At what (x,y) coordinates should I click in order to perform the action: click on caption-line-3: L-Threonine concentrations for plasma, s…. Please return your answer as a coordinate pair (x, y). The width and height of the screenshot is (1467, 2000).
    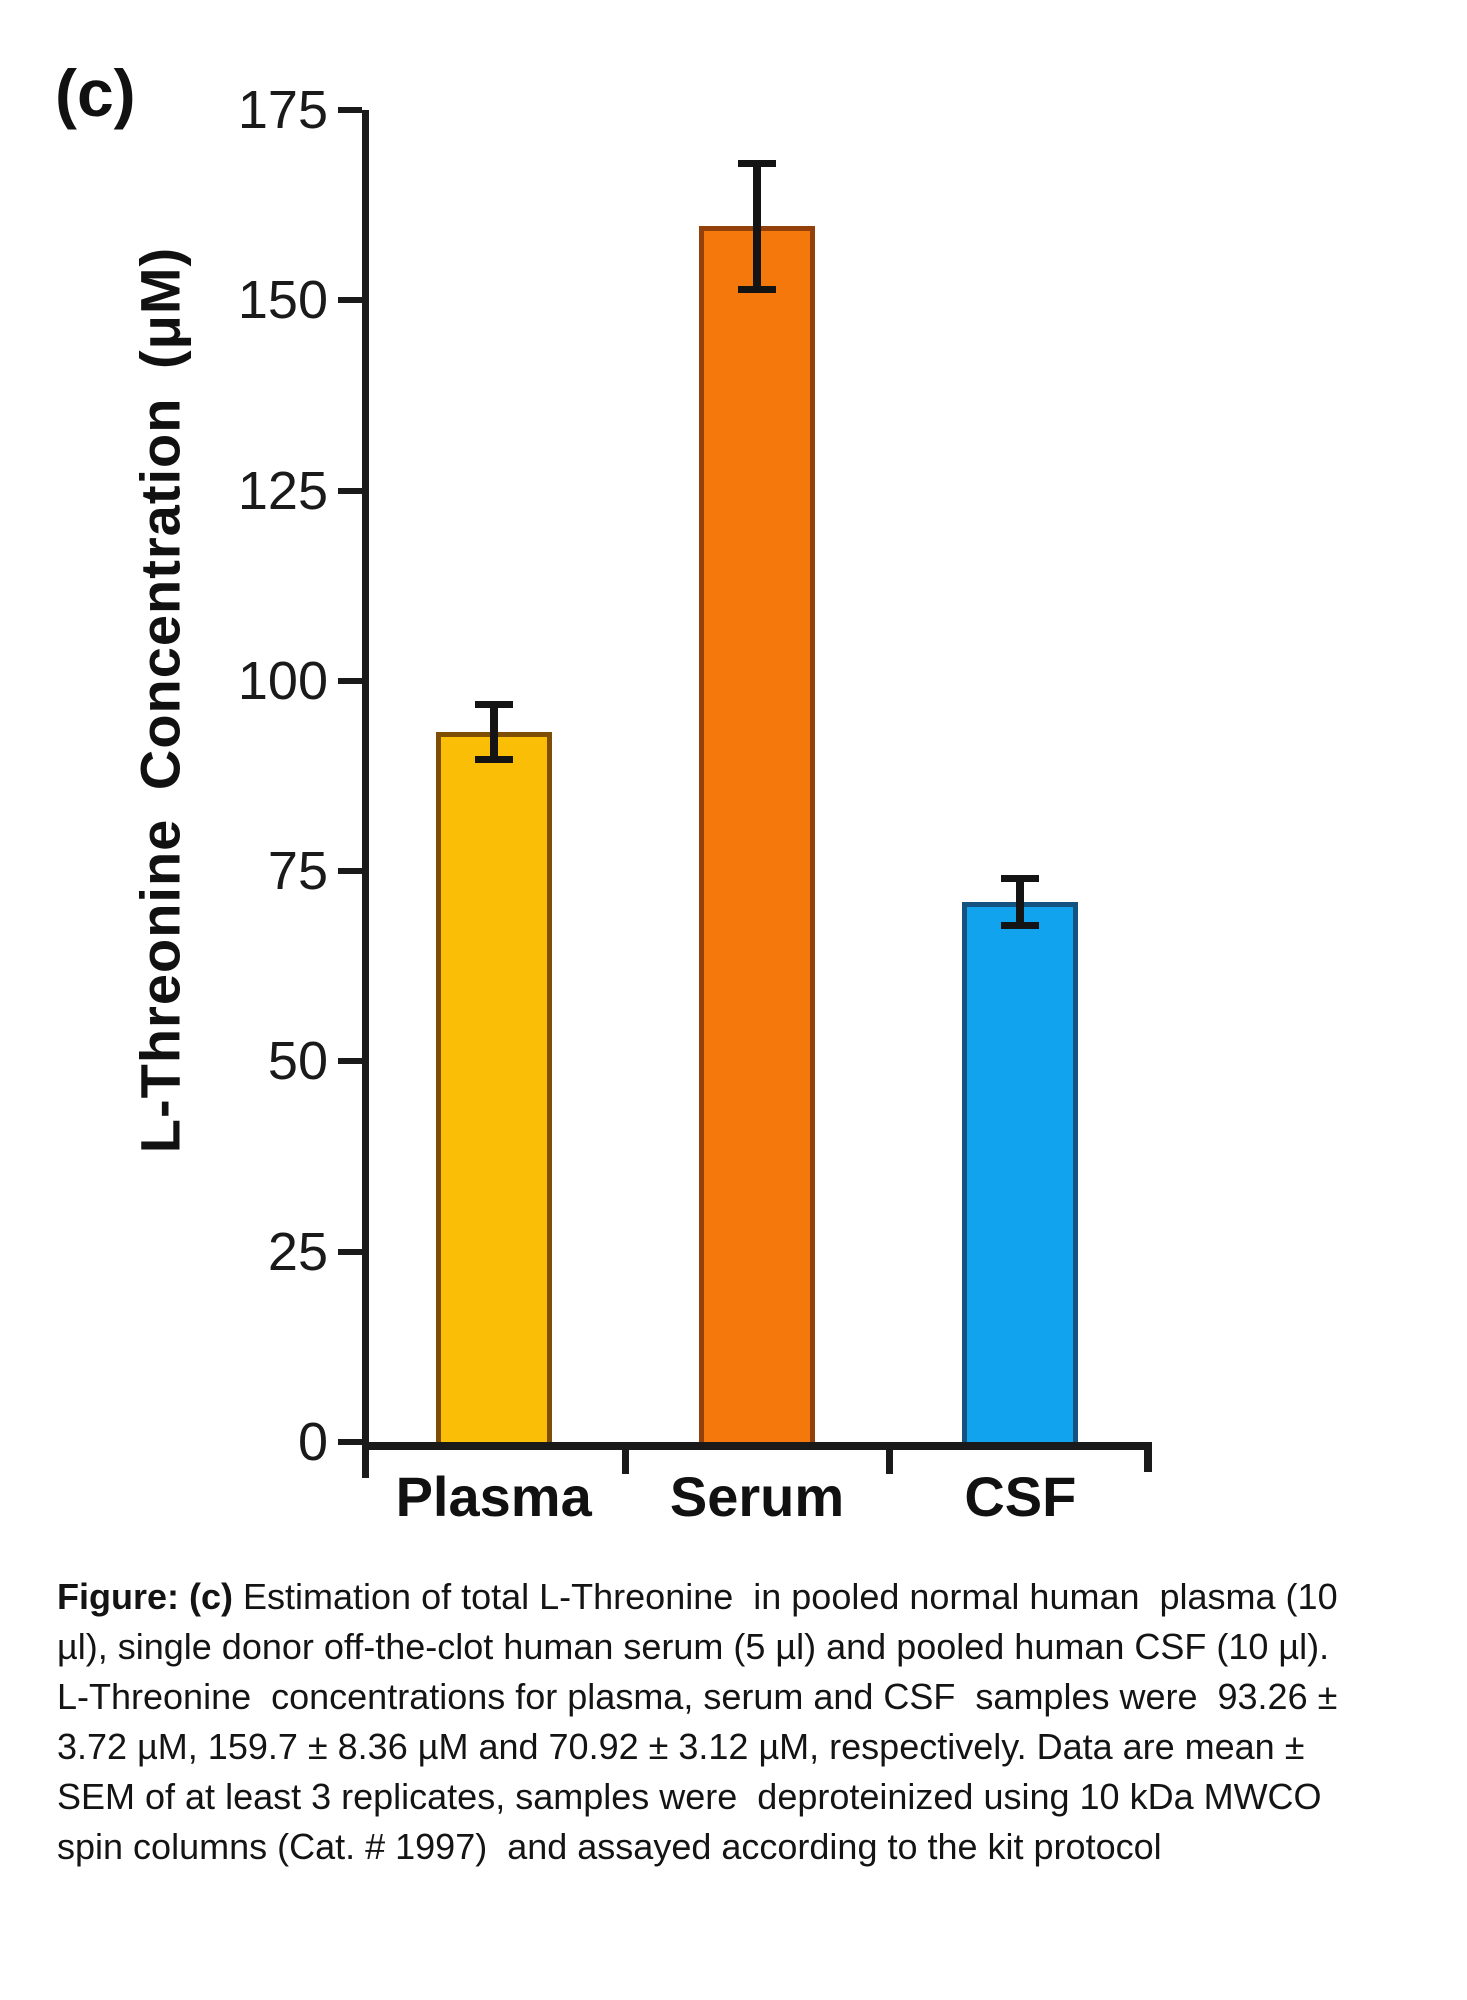
    Looking at the image, I should click on (697, 1696).